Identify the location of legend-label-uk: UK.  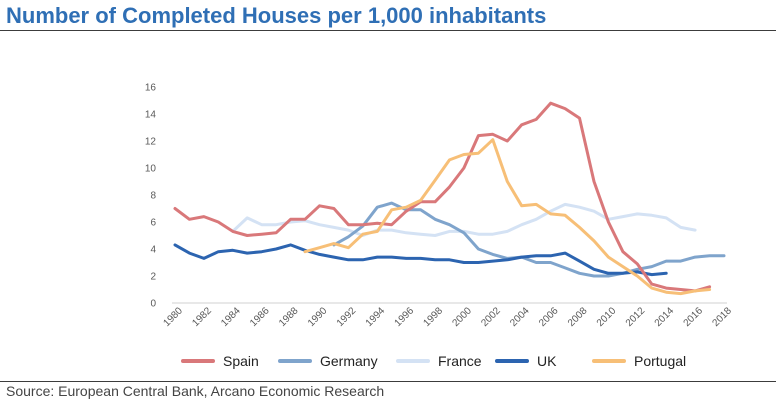
(547, 361).